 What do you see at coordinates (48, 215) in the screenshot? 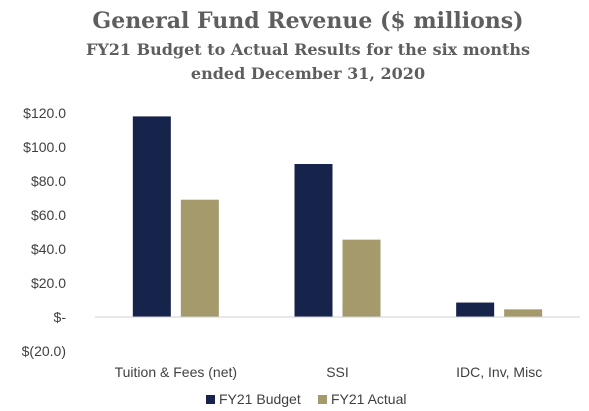
I see `y-tick-label: $60.0` at bounding box center [48, 215].